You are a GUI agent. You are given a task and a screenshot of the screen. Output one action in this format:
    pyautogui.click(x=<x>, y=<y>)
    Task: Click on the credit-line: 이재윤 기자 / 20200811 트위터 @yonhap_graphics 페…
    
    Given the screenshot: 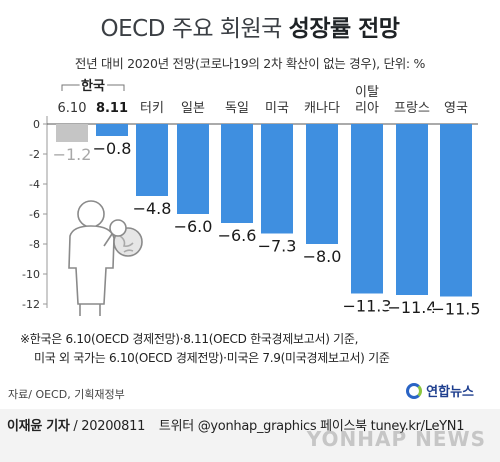 What is the action you would take?
    pyautogui.click(x=236, y=424)
    